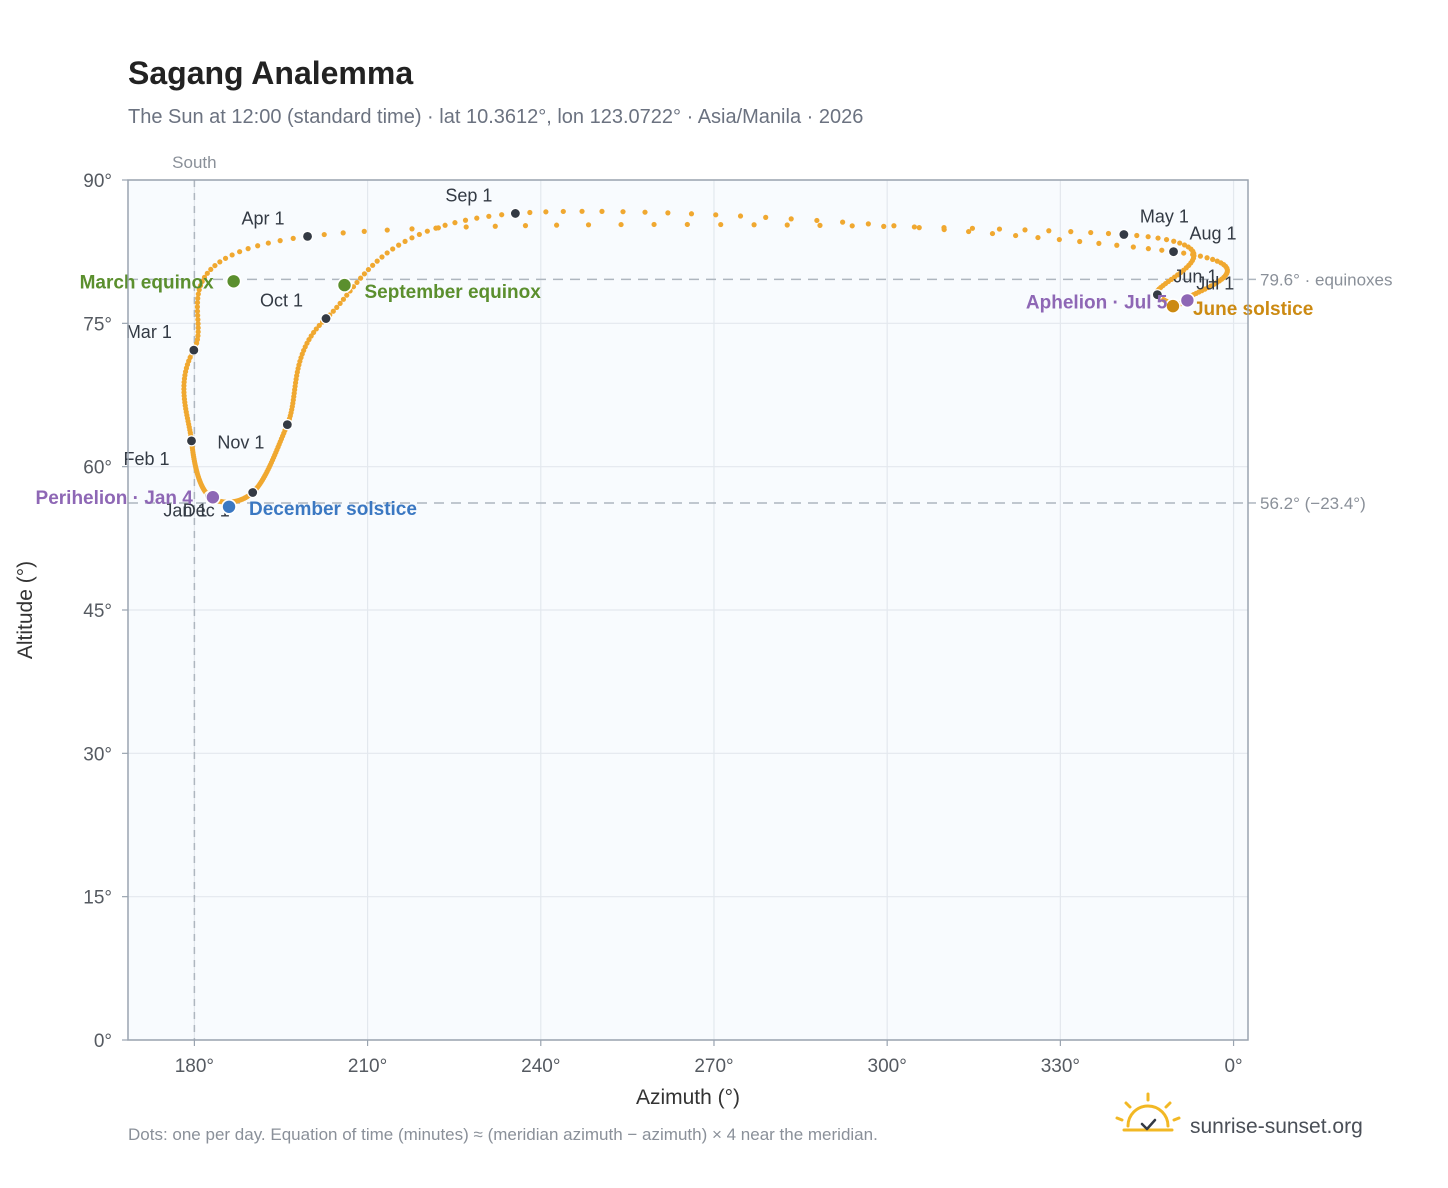 The image size is (1448, 1188). Describe the element at coordinates (1253, 309) in the screenshot. I see `event-label: June solstice` at that location.